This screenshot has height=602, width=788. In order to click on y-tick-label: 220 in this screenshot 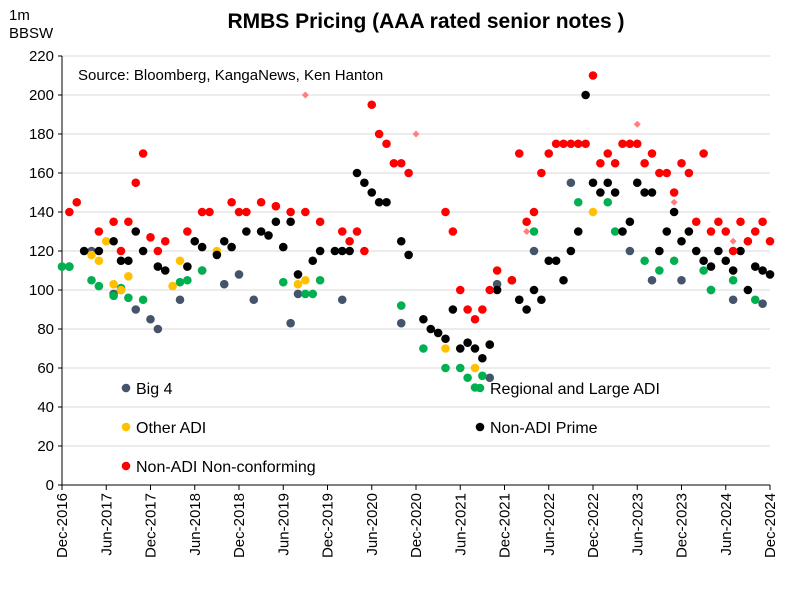, I will do `click(41, 56)`.